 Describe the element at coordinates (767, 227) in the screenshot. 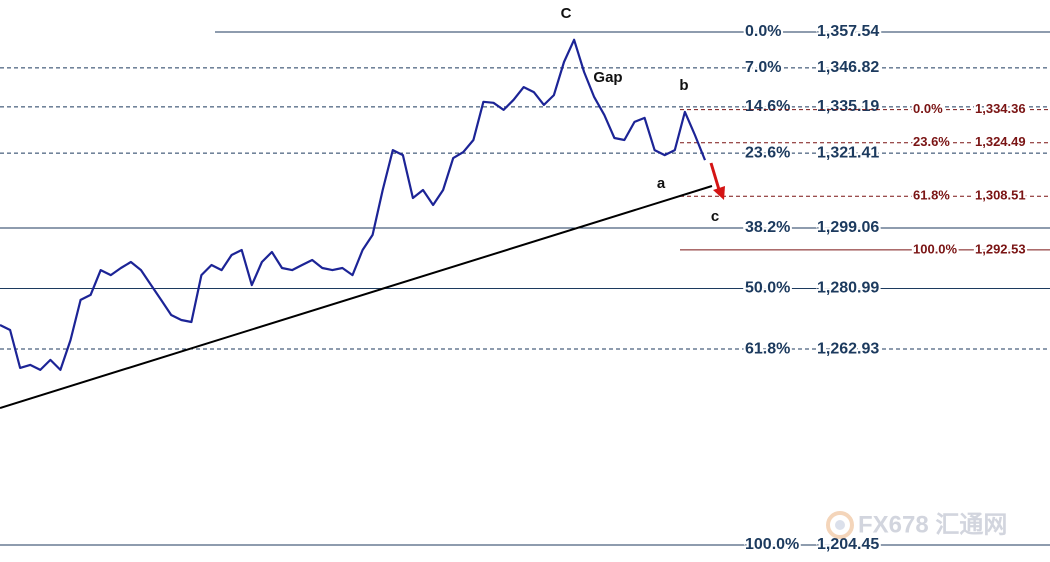

I see `fib-ratio: 38.2%` at that location.